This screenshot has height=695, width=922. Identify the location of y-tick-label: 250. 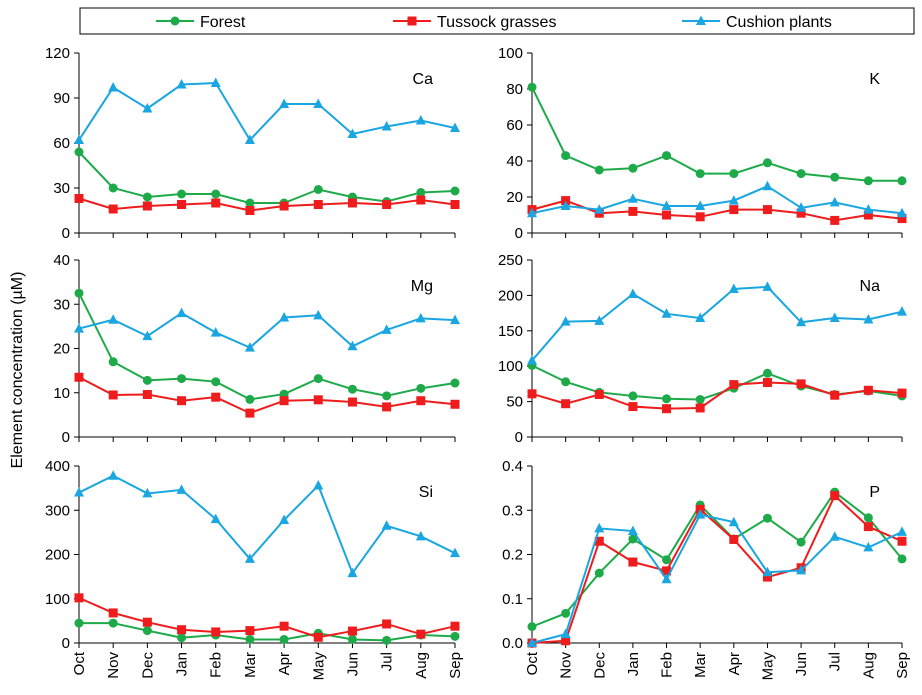
(510, 260).